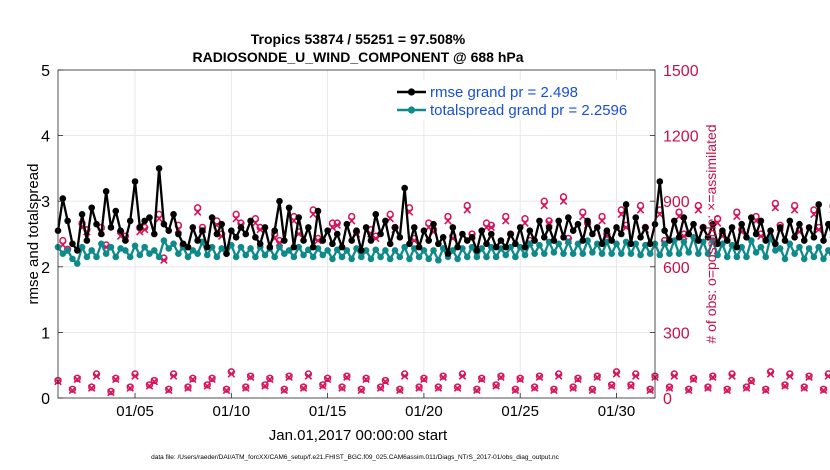  I want to click on x-tick-label: 01/30, so click(617, 411).